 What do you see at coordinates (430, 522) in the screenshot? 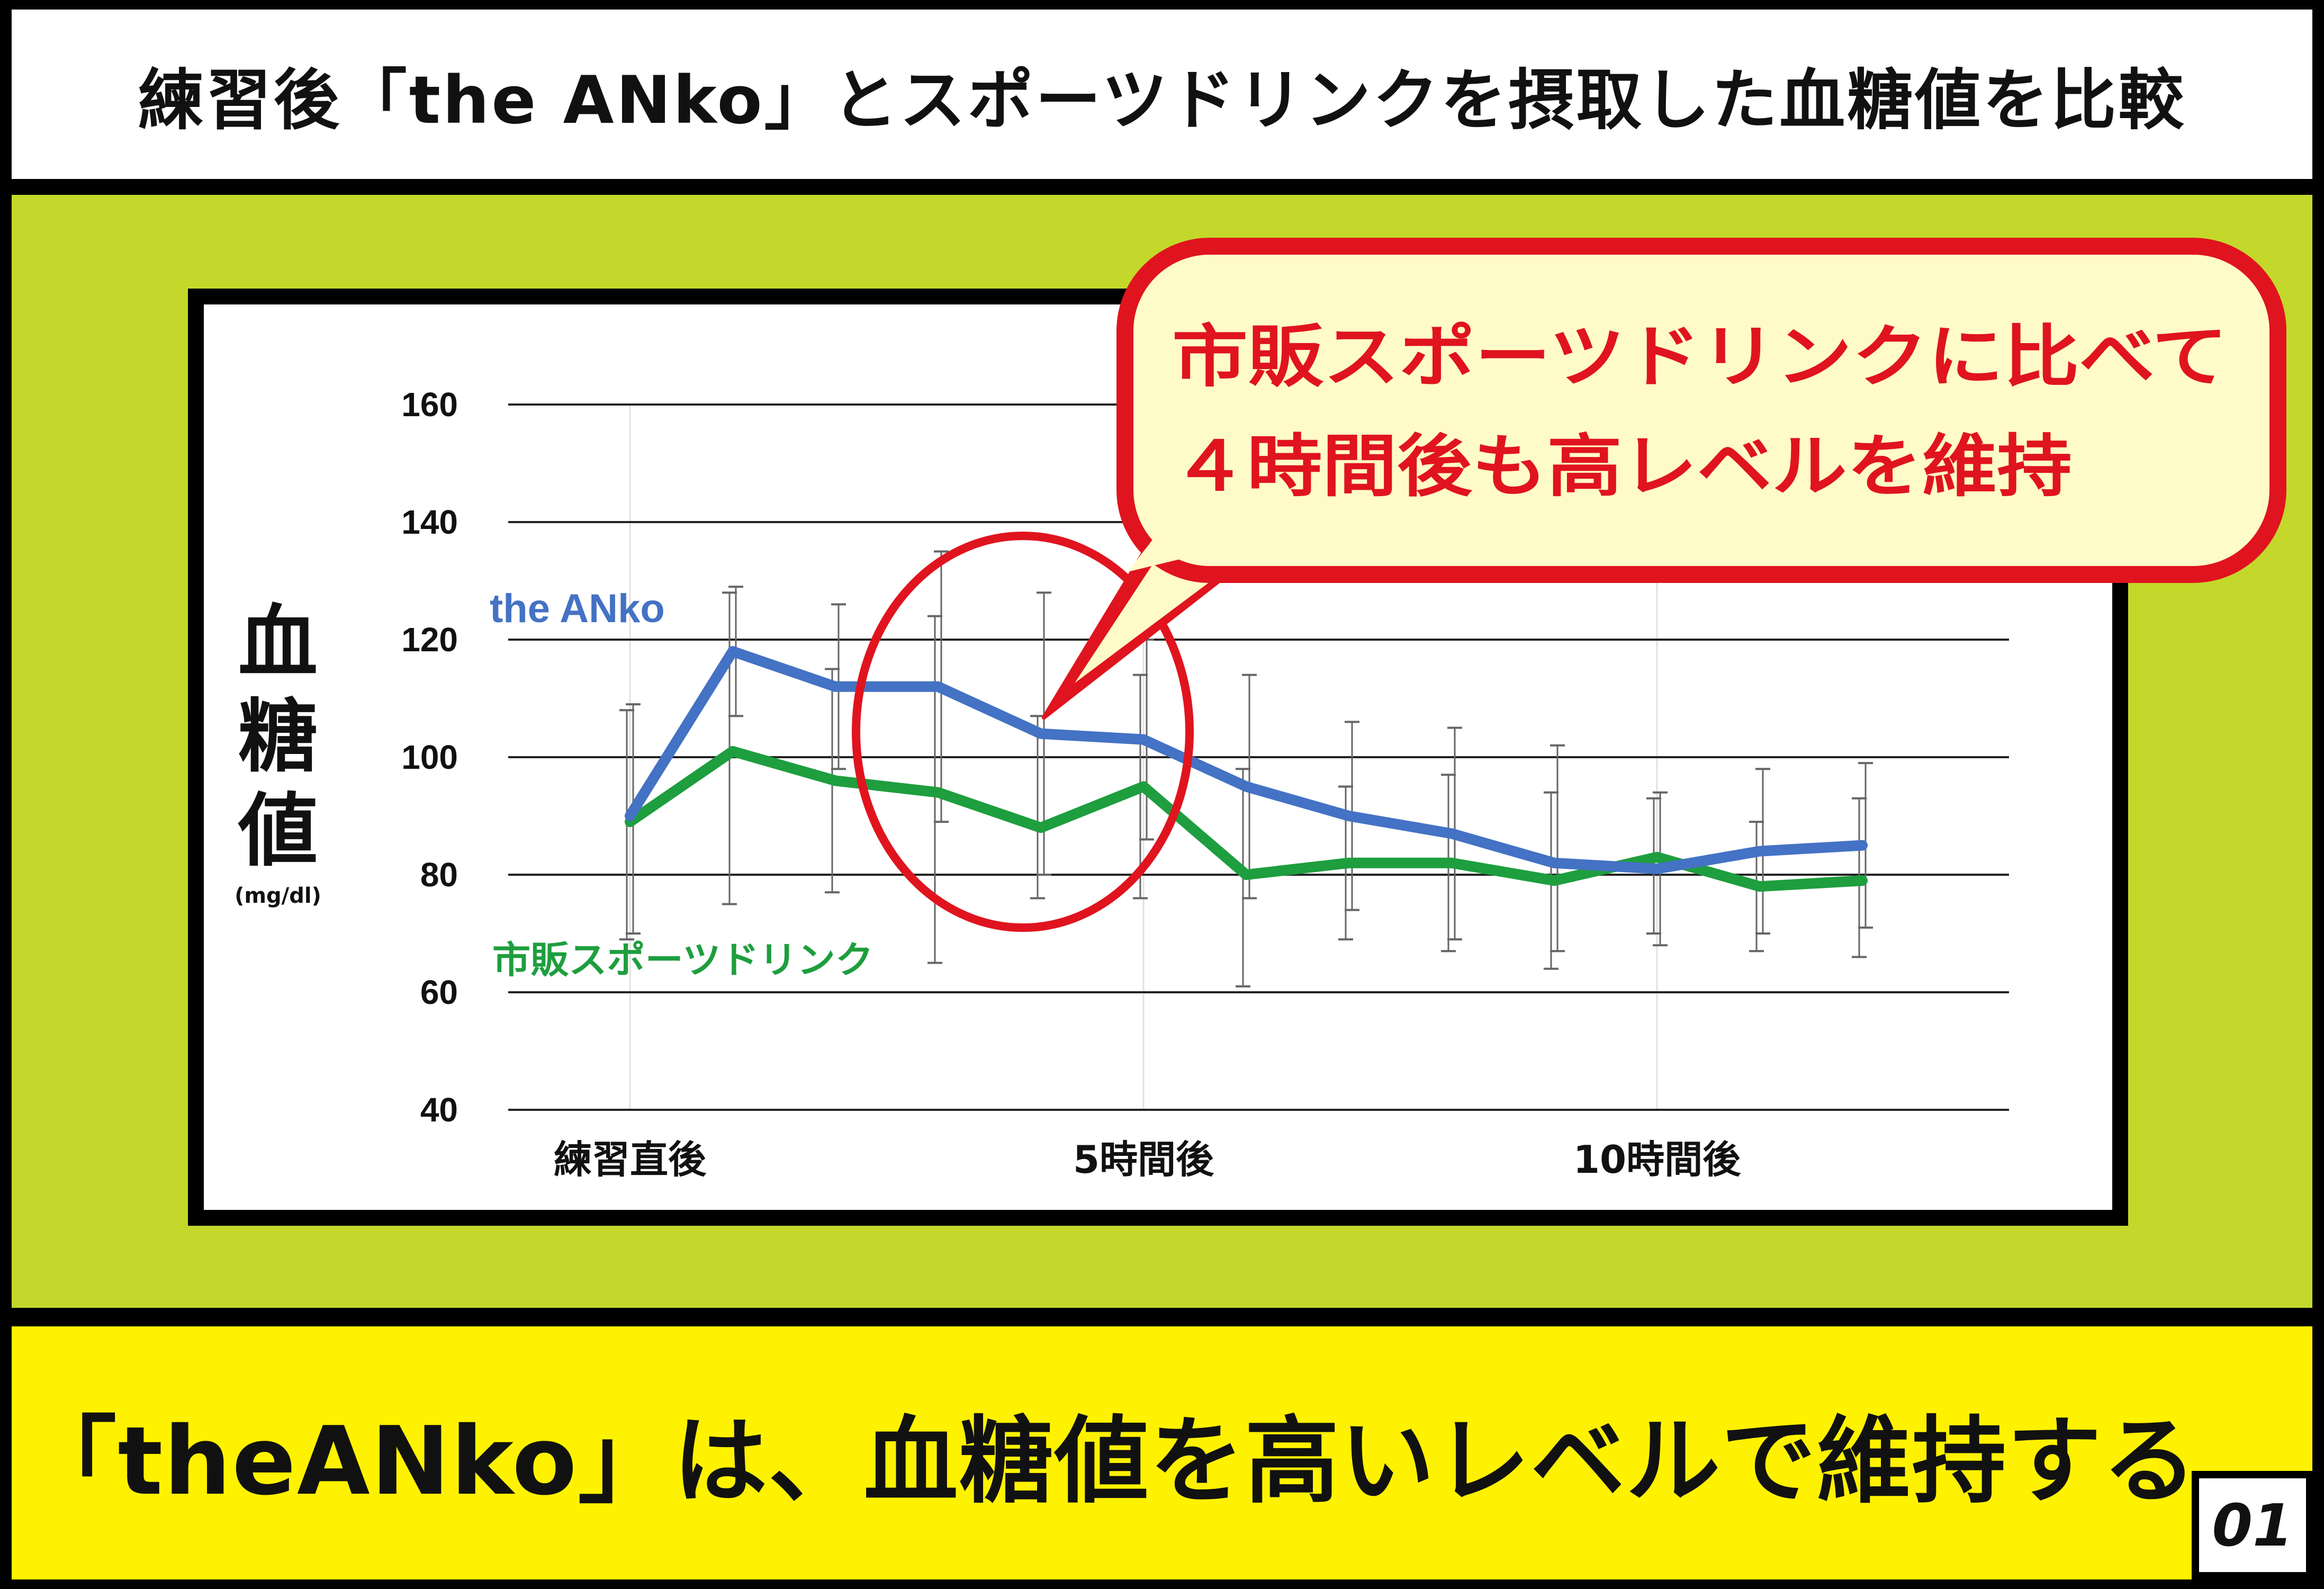
I see `y-tick-label: 140` at bounding box center [430, 522].